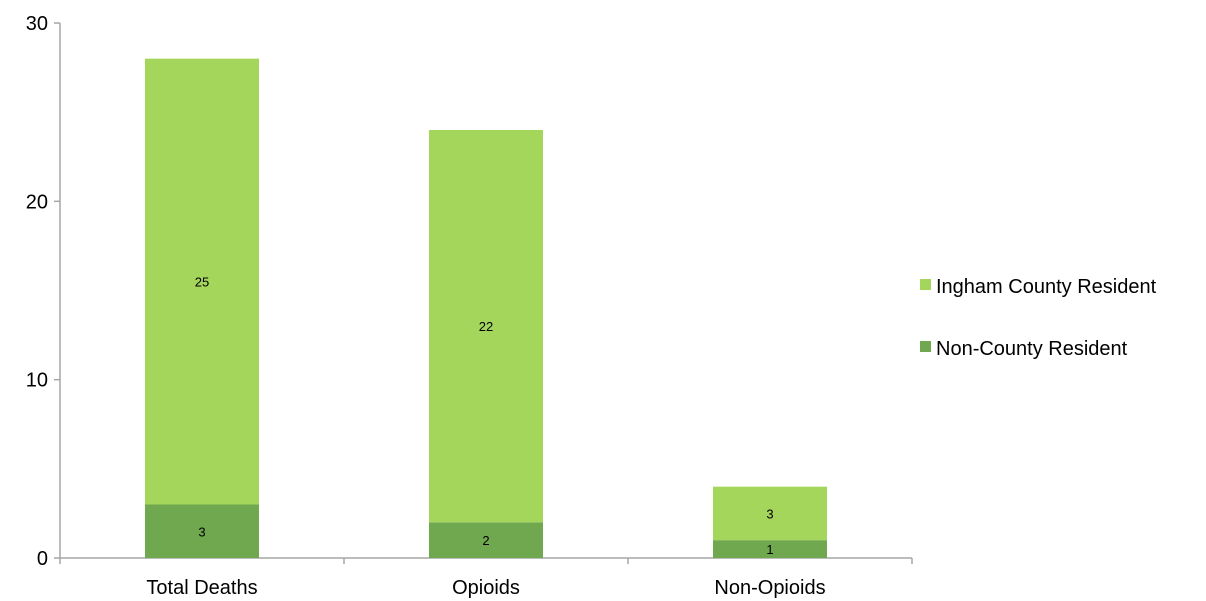 This screenshot has width=1206, height=601. What do you see at coordinates (37, 202) in the screenshot?
I see `y-tick-label: 20` at bounding box center [37, 202].